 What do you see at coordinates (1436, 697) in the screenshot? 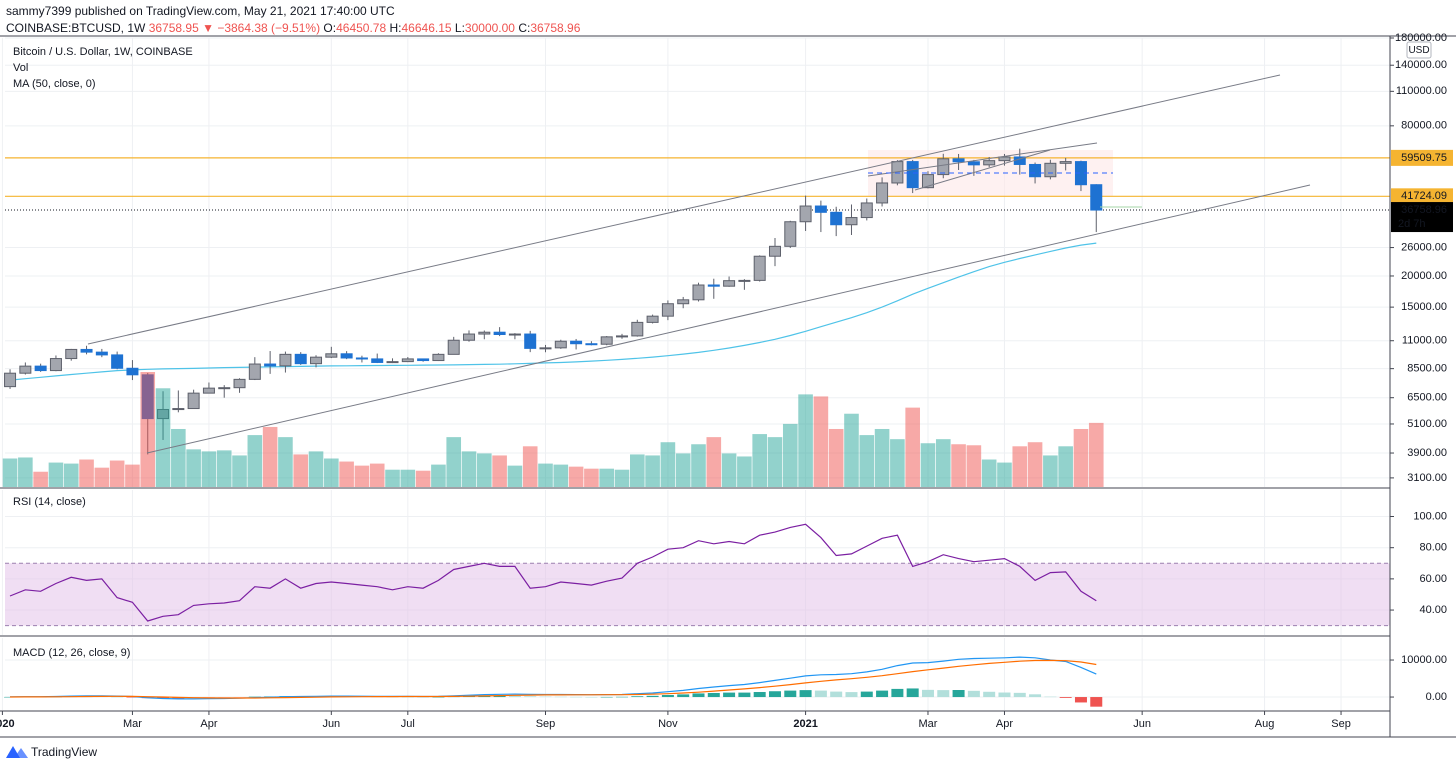
I see `y-tick-label: 0.00` at bounding box center [1436, 697].